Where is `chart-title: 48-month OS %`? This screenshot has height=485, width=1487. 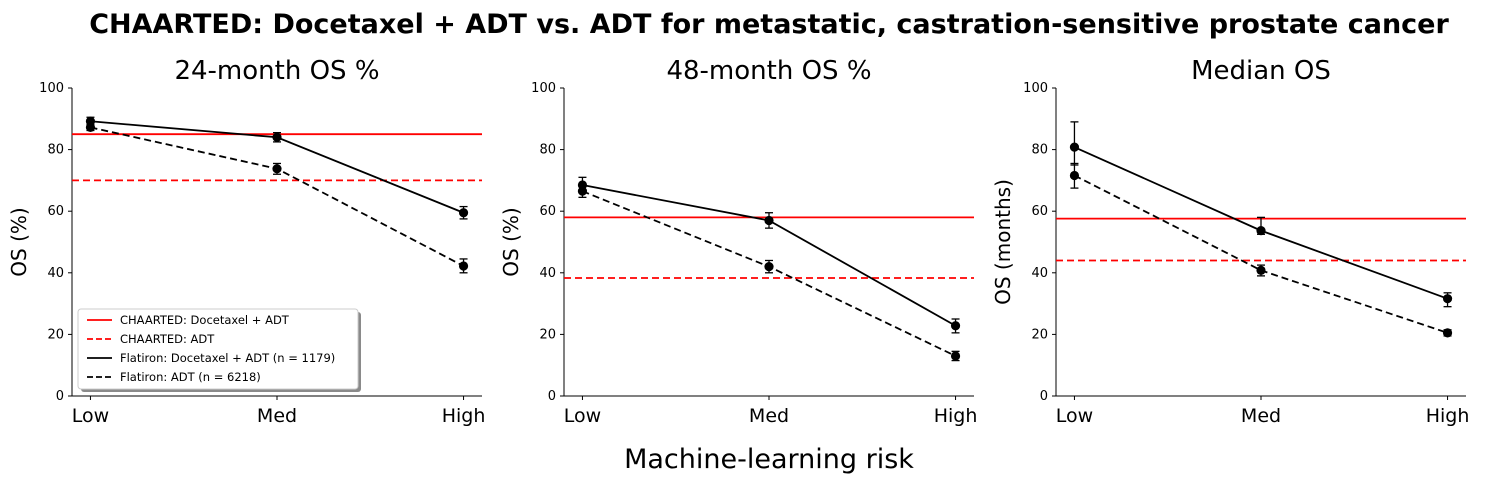
chart-title: 48-month OS % is located at coordinates (768, 71).